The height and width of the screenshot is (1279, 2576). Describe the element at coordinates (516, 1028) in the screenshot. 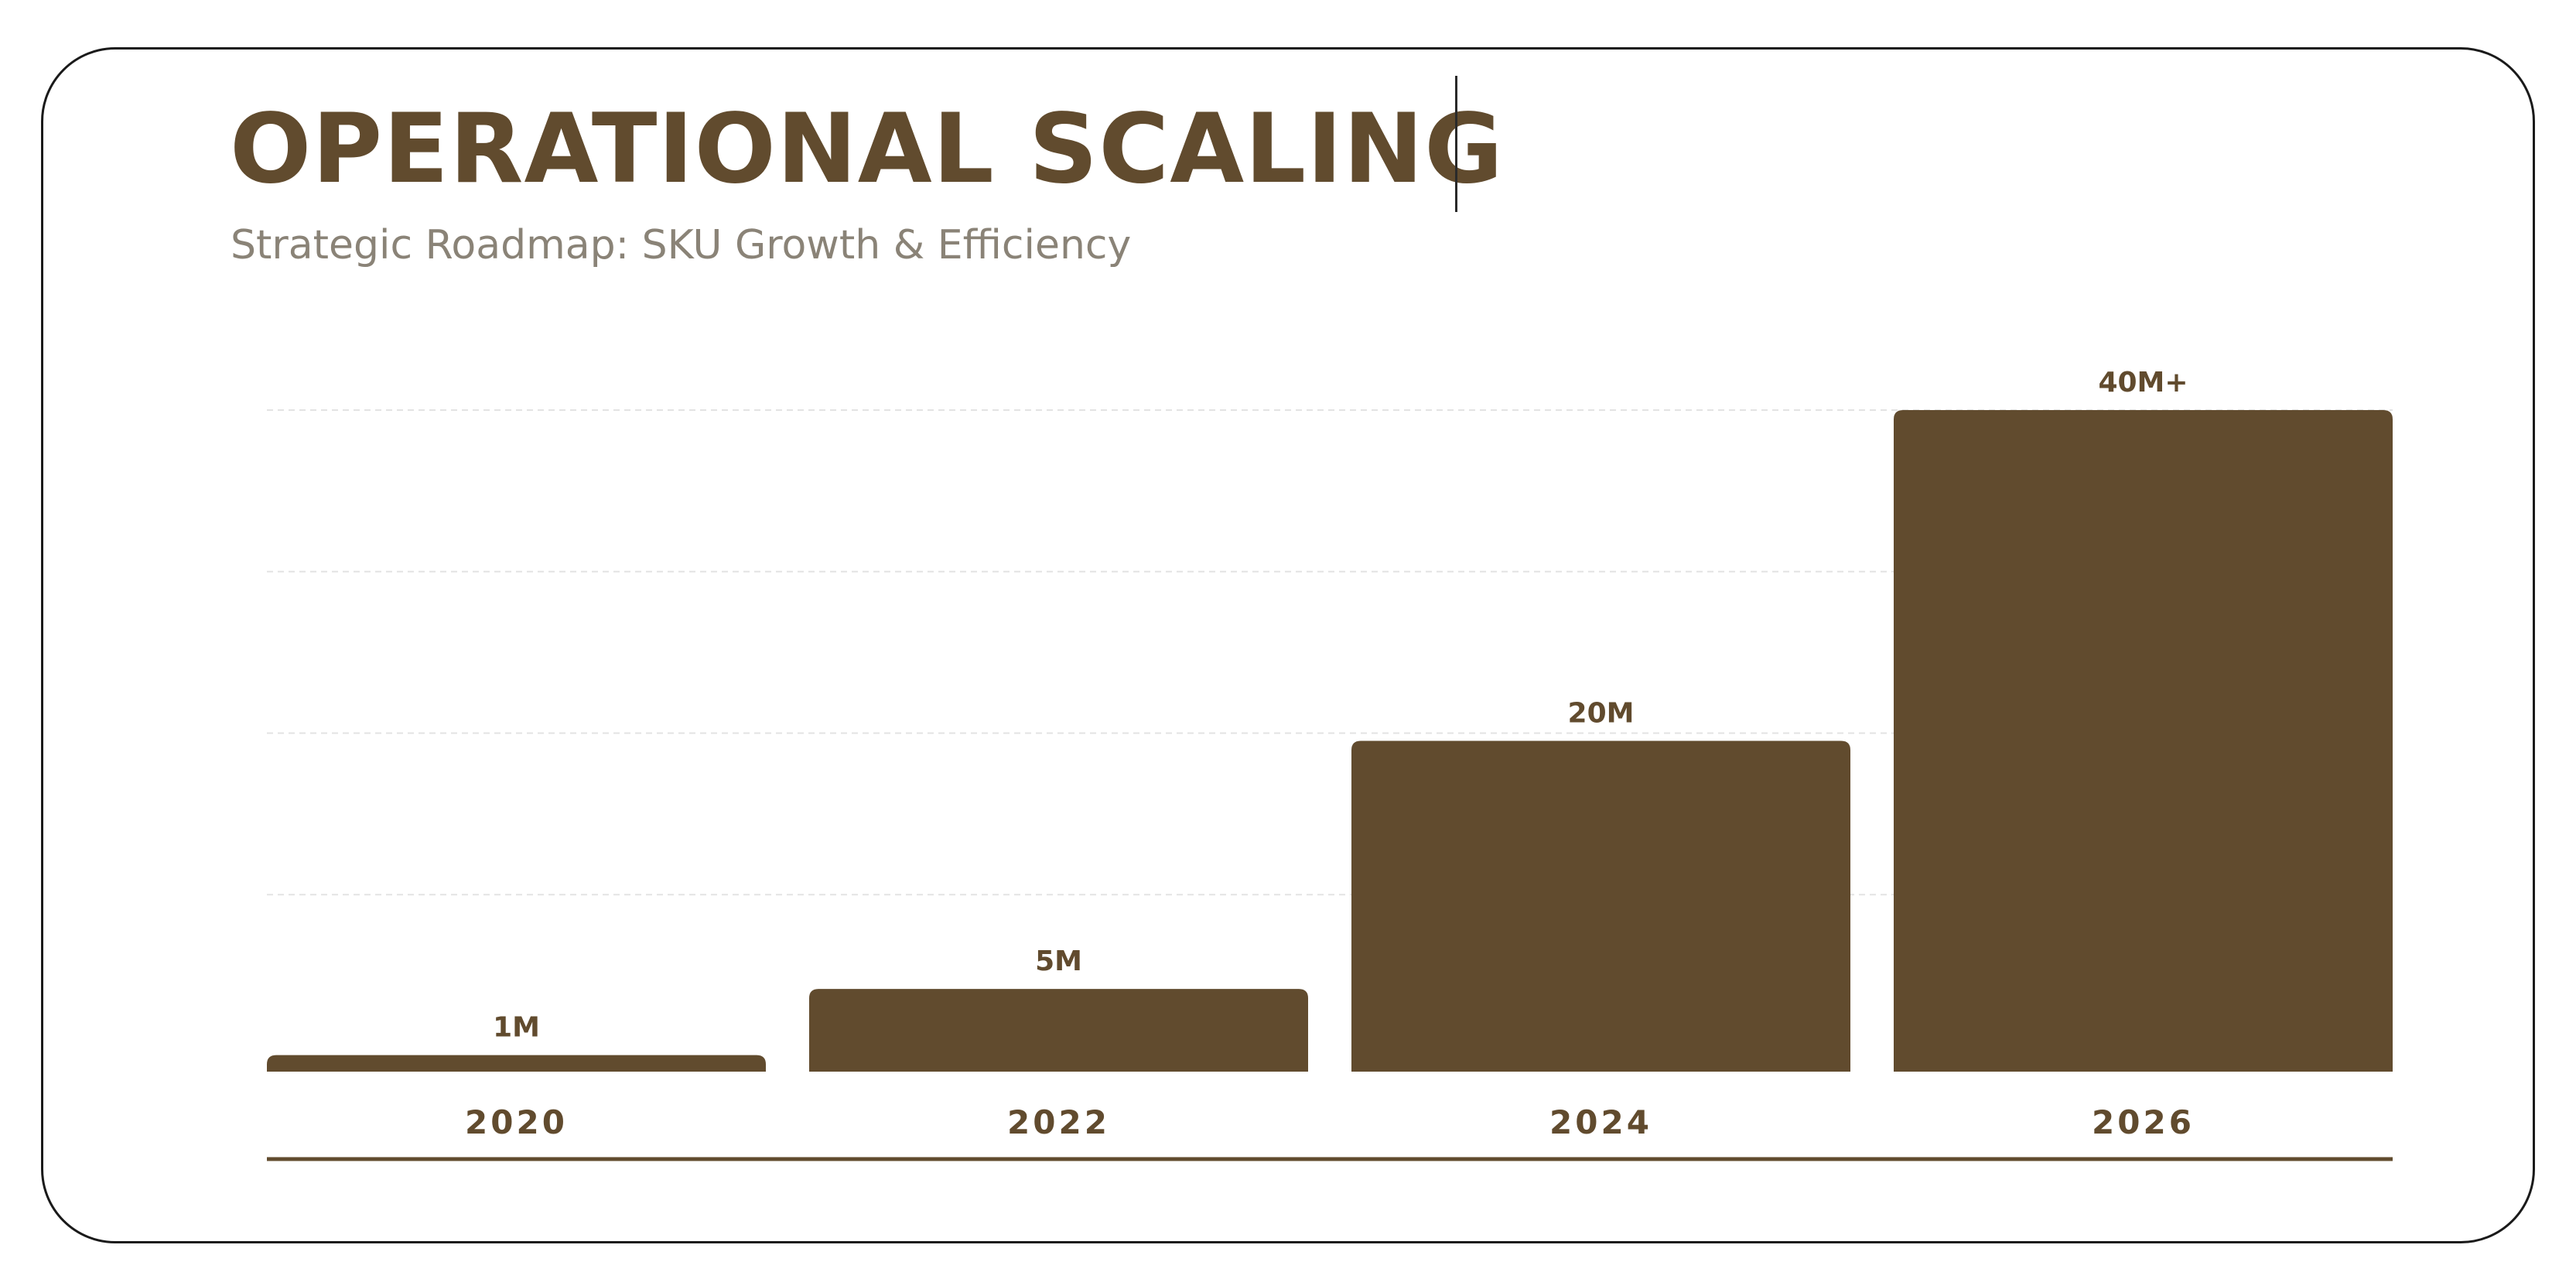

I see `value-label-2020: 1M` at that location.